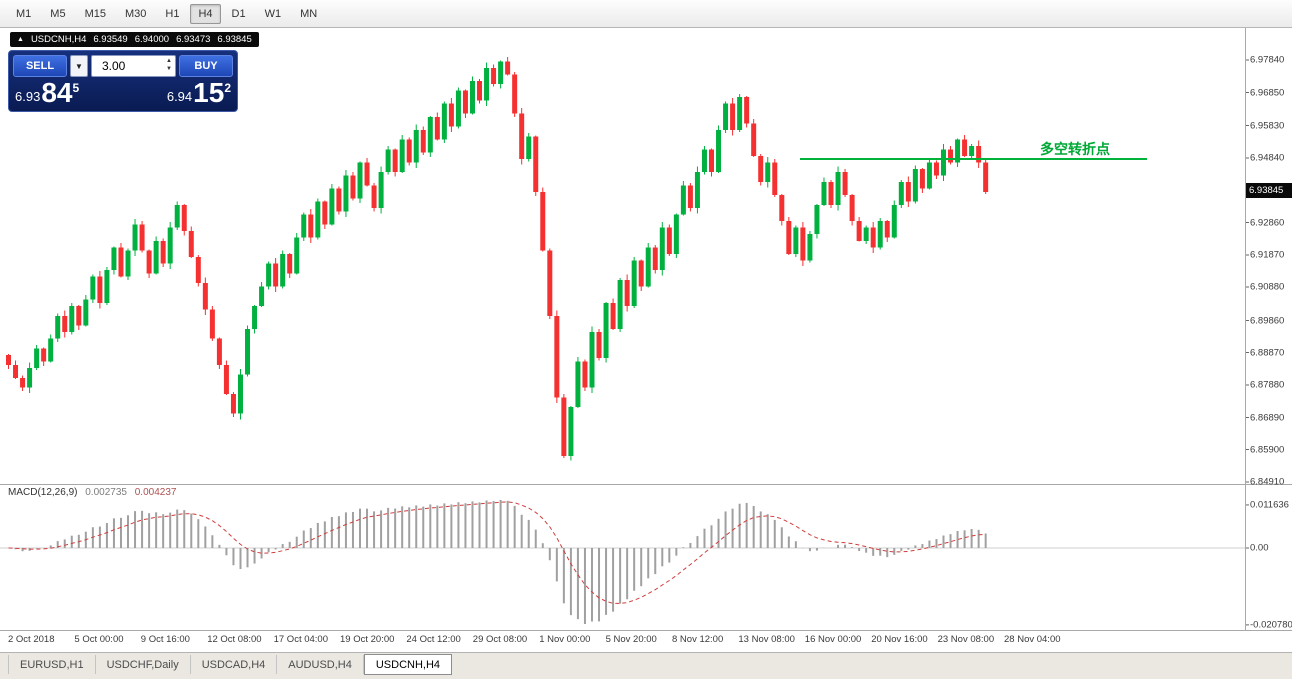 This screenshot has width=1292, height=679. I want to click on chip-low: 6.93473, so click(193, 39).